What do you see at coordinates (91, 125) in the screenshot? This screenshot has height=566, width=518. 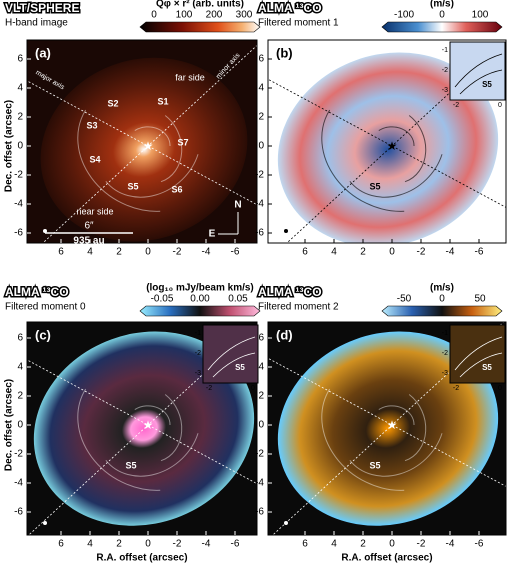 I see `structure-label: S3` at bounding box center [91, 125].